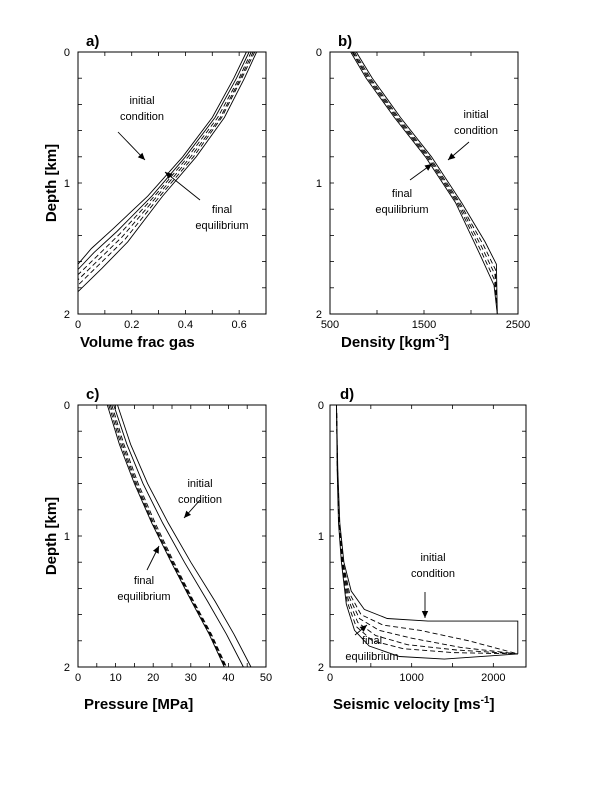  Describe the element at coordinates (413, 704) in the screenshot. I see `x-axis-label: Seismic velocity [ms-1]` at that location.